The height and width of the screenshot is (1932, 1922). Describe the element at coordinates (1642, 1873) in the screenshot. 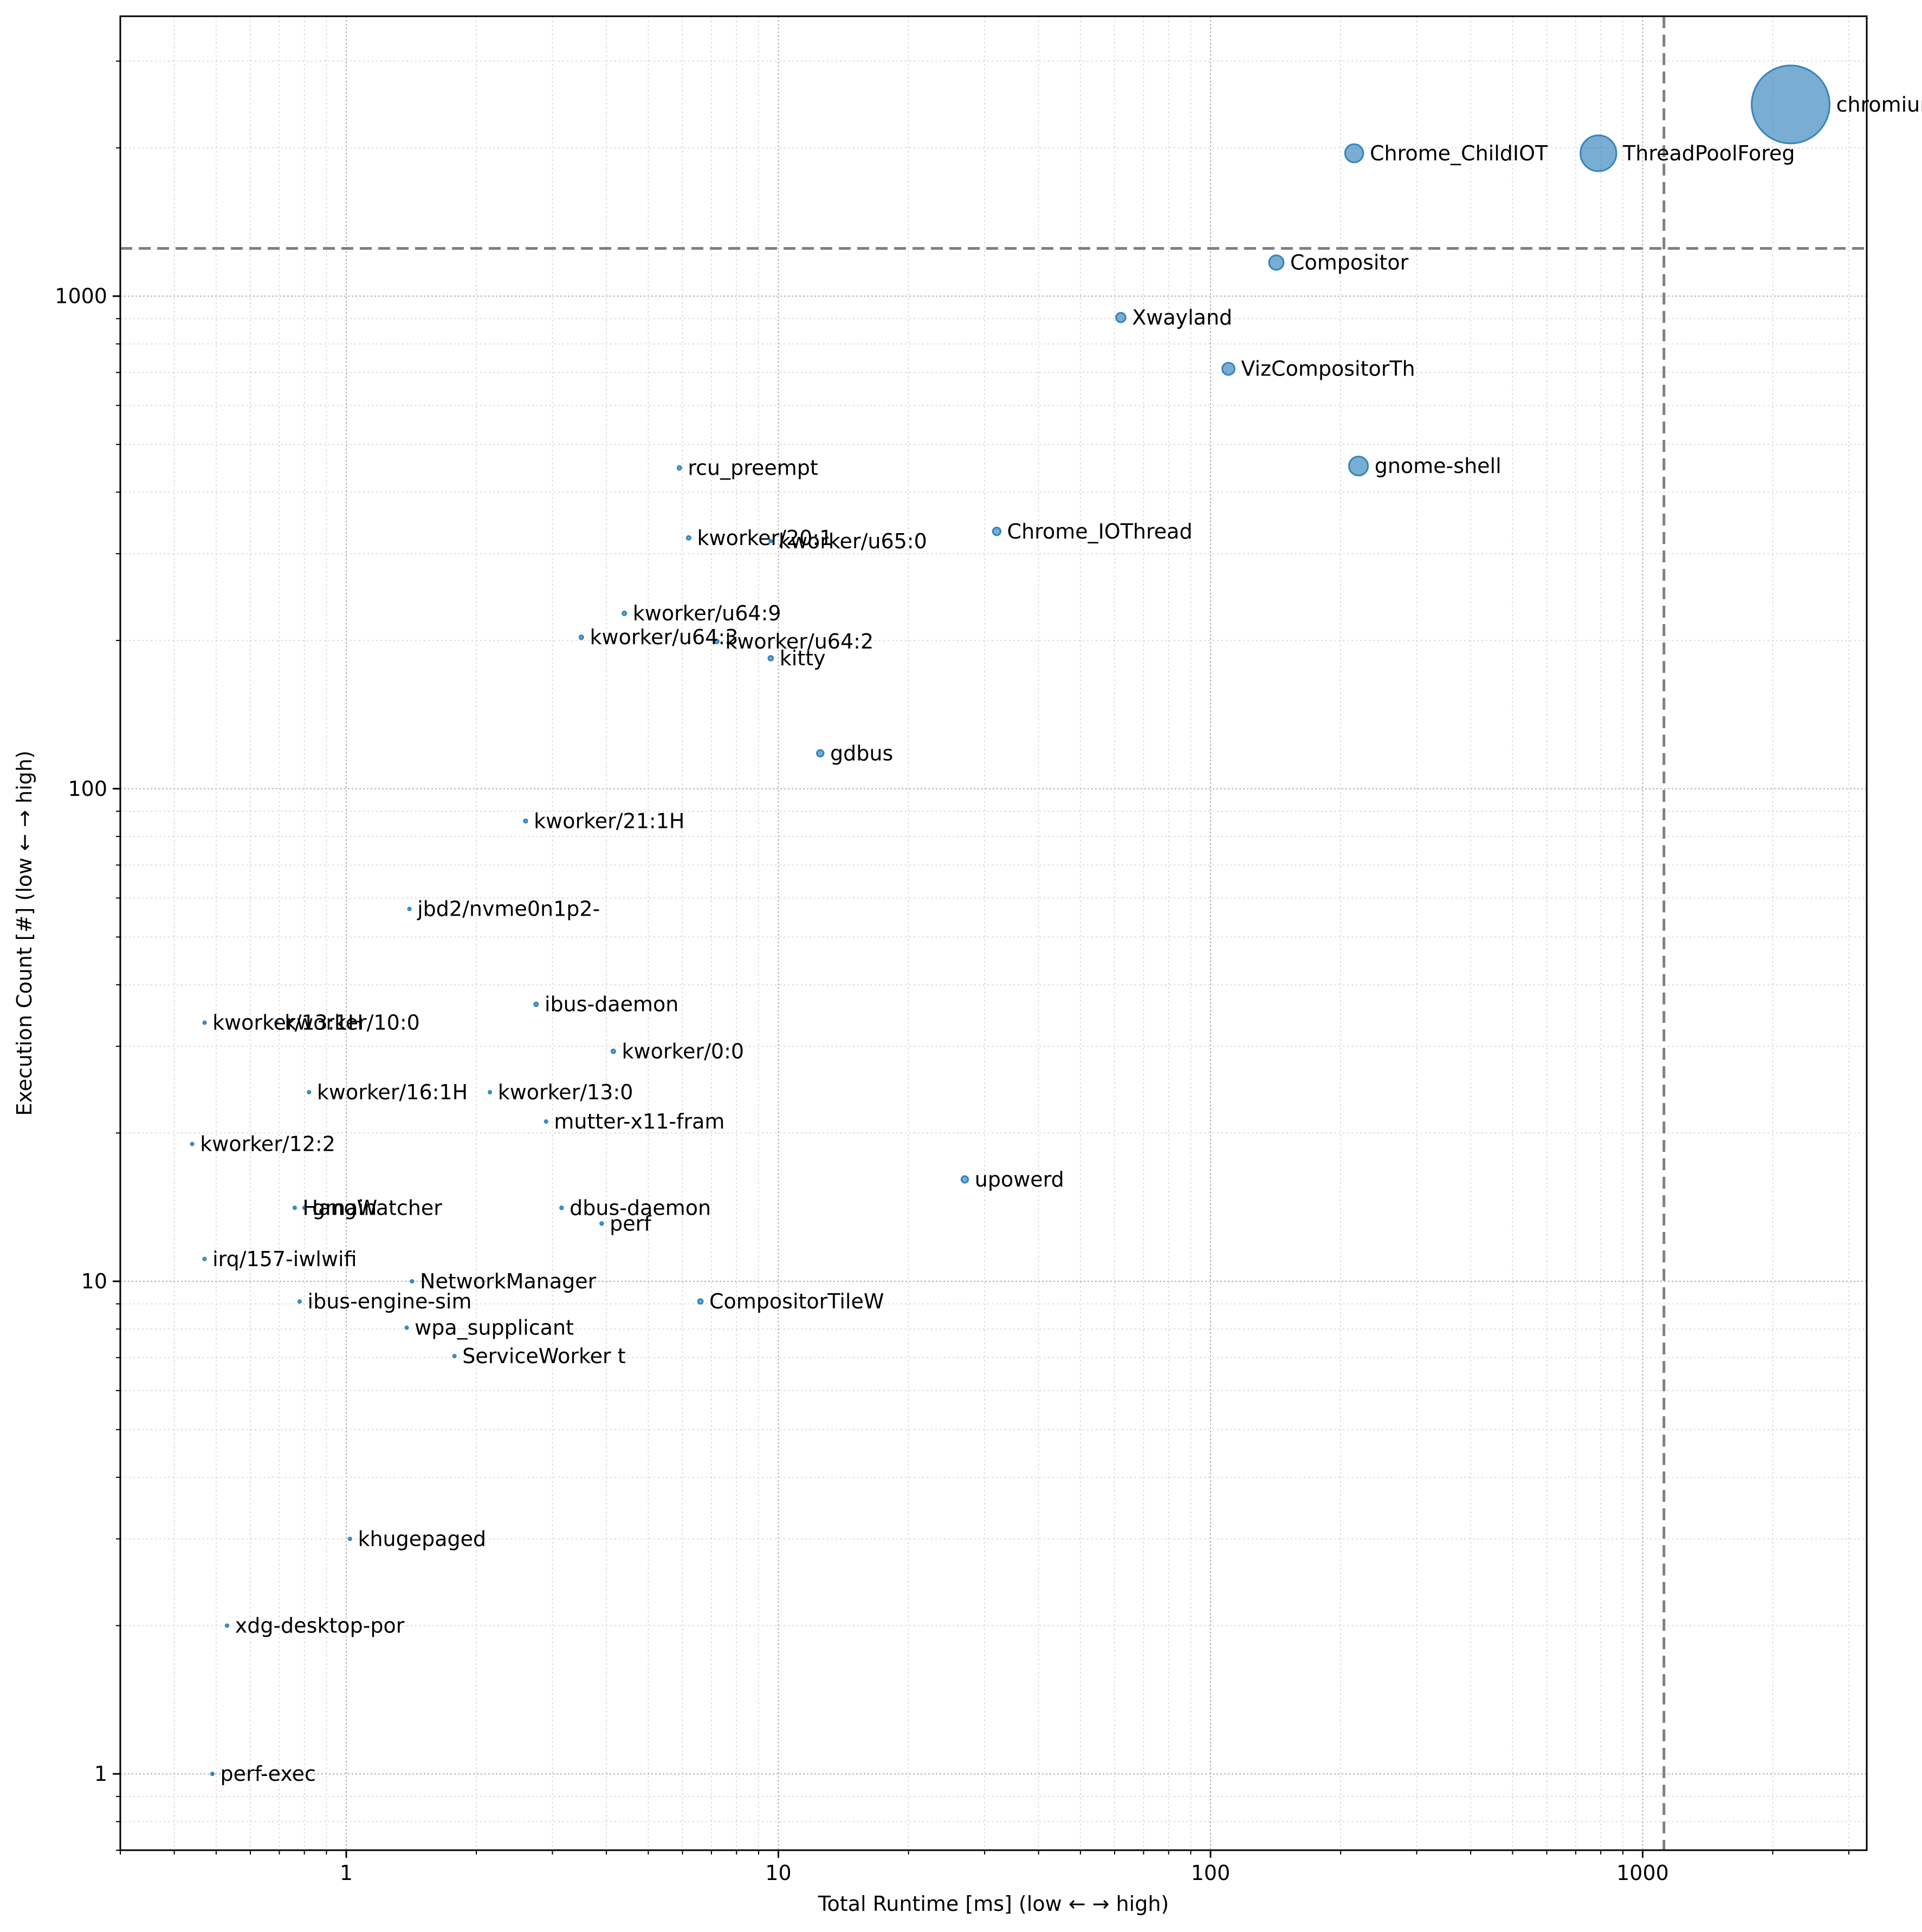

I see `x-tick-label: 1000` at that location.